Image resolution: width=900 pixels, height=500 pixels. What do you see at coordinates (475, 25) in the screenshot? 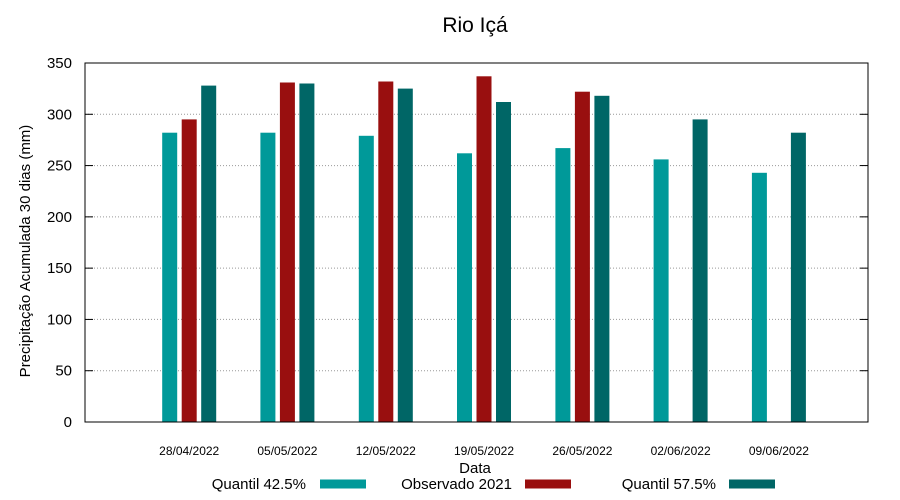
I see `chart-title: Rio Içá` at bounding box center [475, 25].